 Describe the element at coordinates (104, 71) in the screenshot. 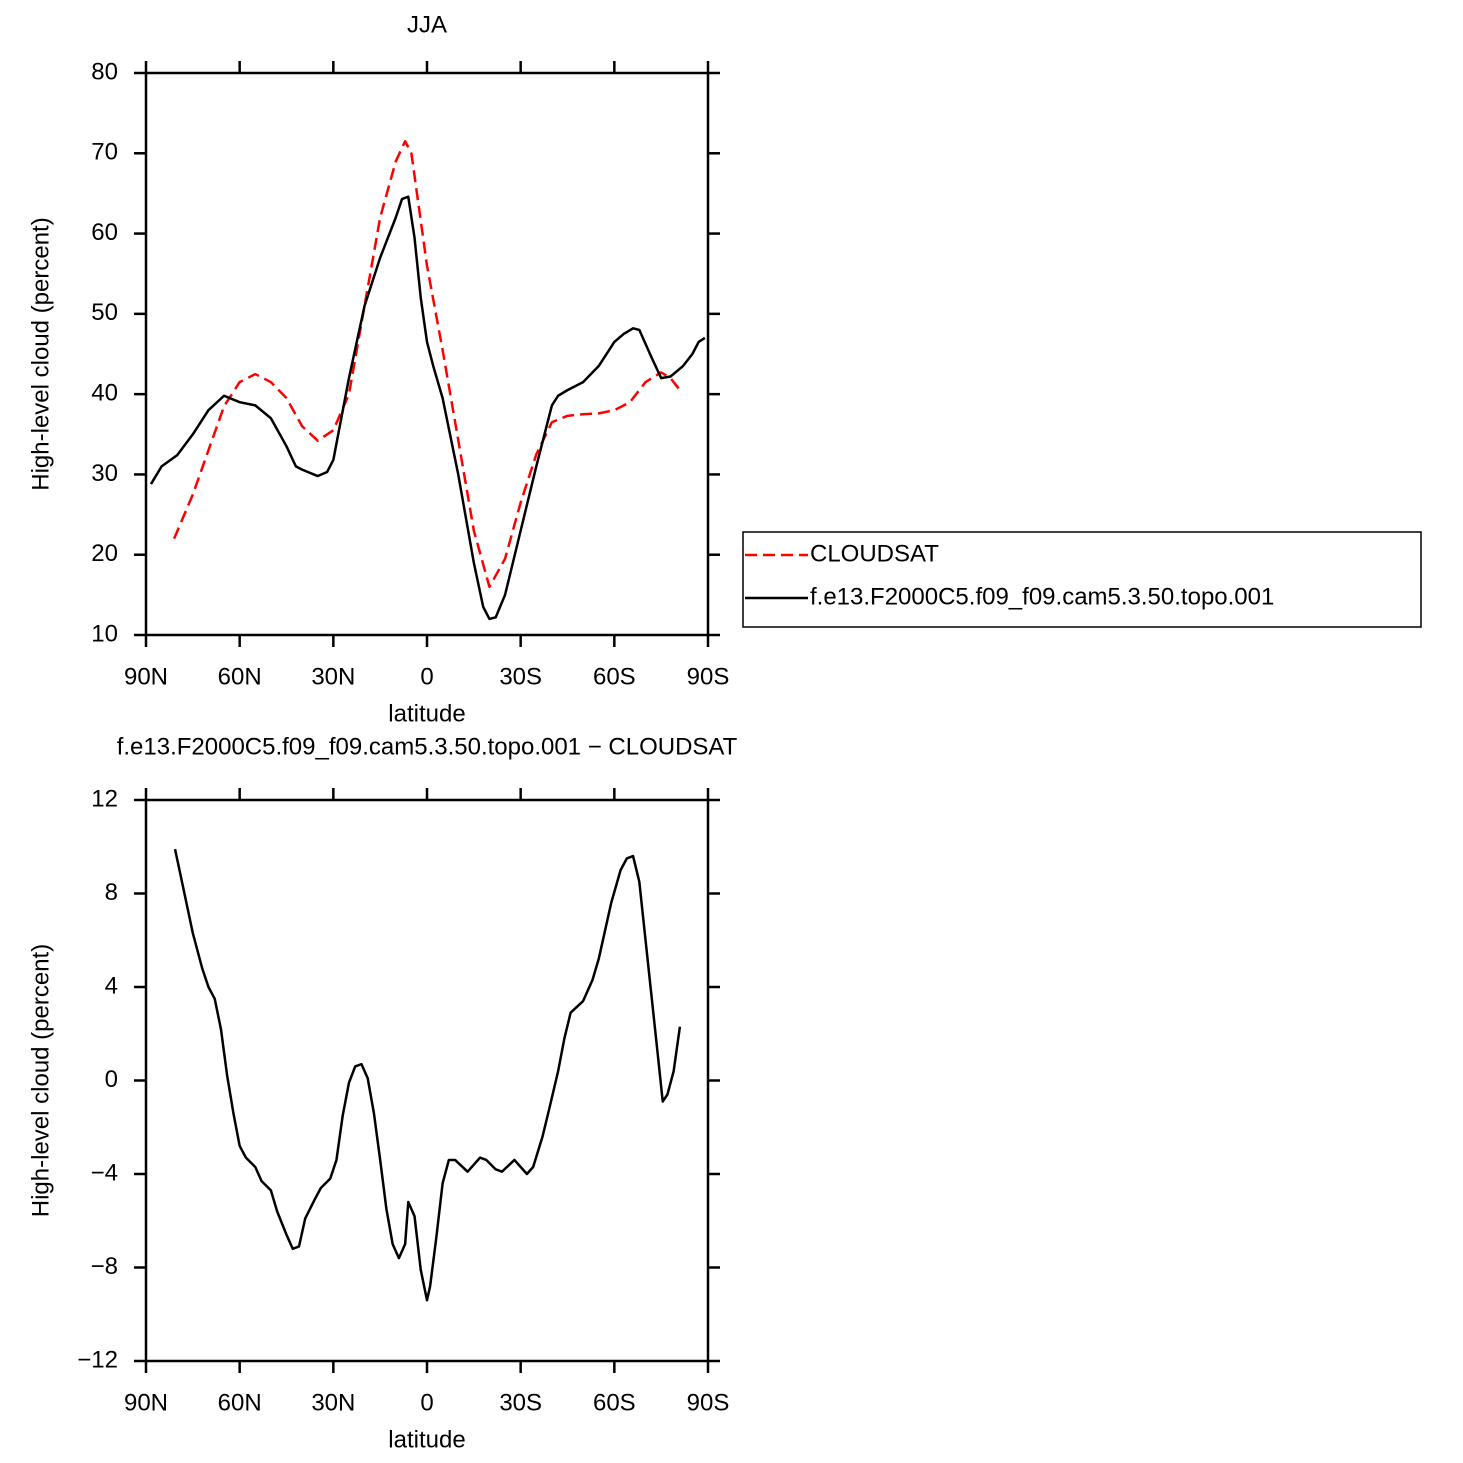

I see `y-tick-label: 80` at that location.